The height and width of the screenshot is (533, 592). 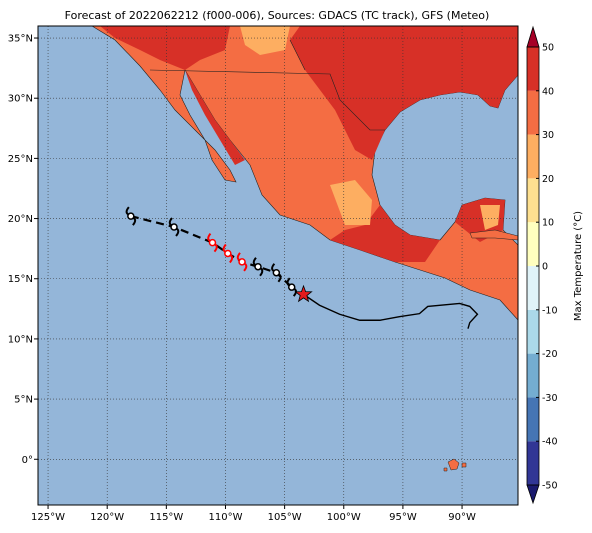 I want to click on colorbar-tick-label: -50, so click(x=550, y=486).